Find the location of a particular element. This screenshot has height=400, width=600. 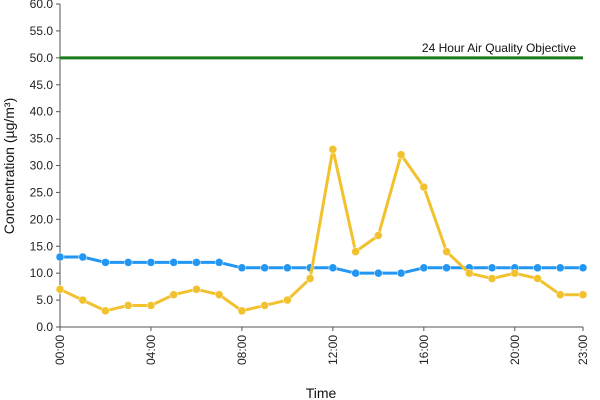

x-tick-label: 08:00 is located at coordinates (242, 350).